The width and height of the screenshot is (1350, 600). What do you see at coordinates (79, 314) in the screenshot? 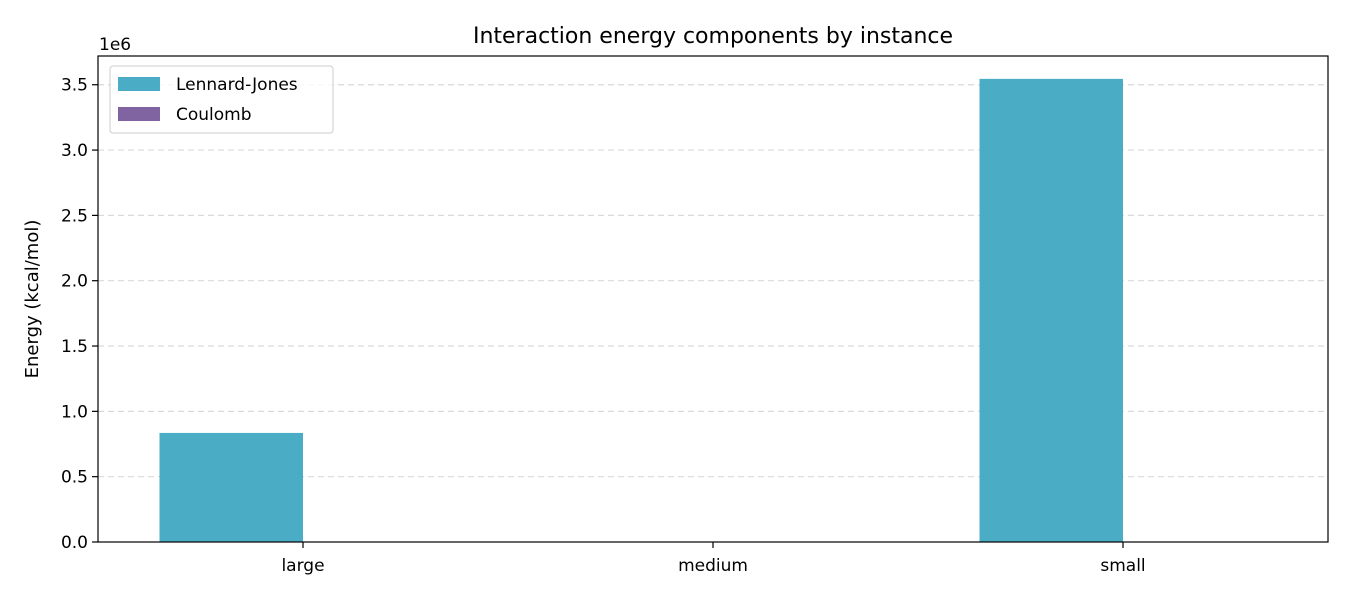
I see `y-axis: 0.0 0.5 1.0 1.5 2.0 2.5 3.0 3.5` at bounding box center [79, 314].